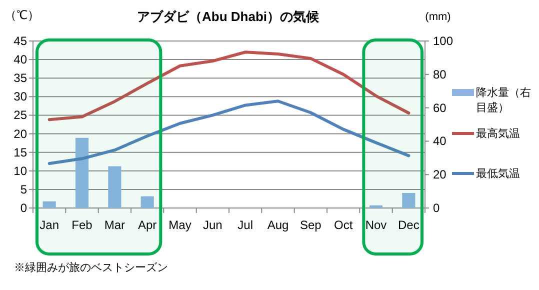 The height and width of the screenshot is (290, 539). What do you see at coordinates (21, 152) in the screenshot?
I see `y-tick-label: 15` at bounding box center [21, 152].